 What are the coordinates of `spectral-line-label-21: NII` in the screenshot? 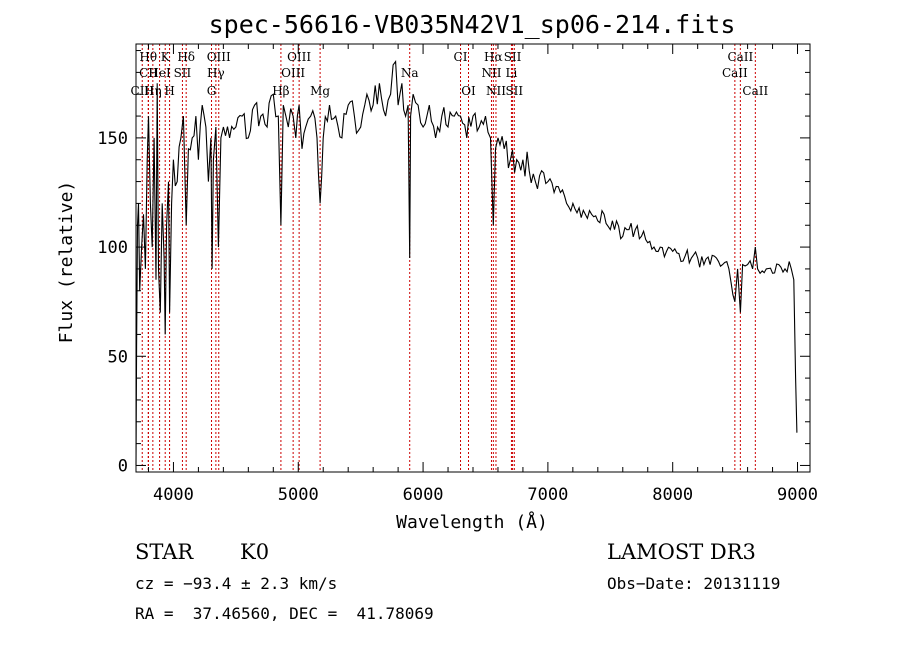 It's located at (496, 91).